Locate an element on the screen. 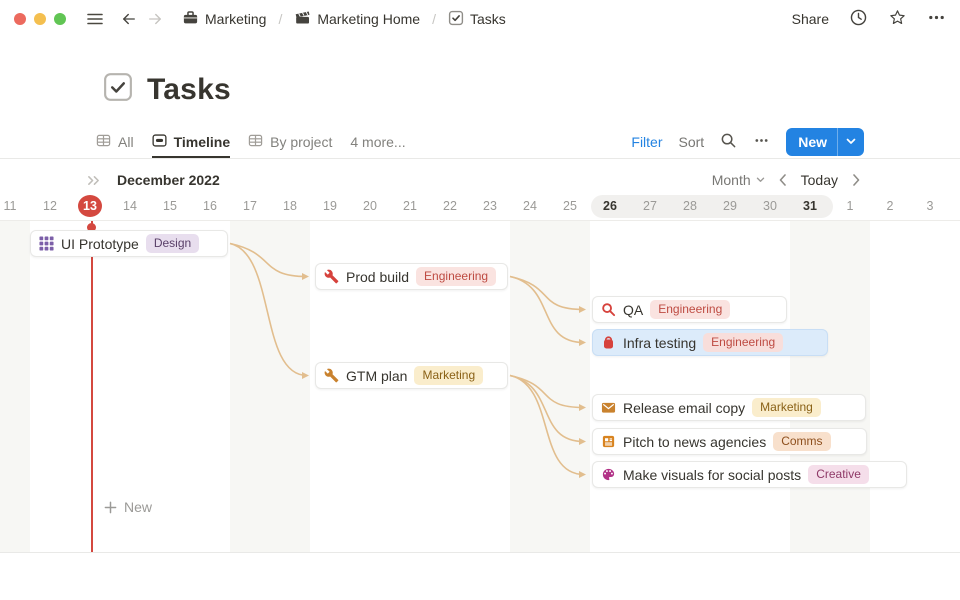  plus-icon is located at coordinates (110, 507).